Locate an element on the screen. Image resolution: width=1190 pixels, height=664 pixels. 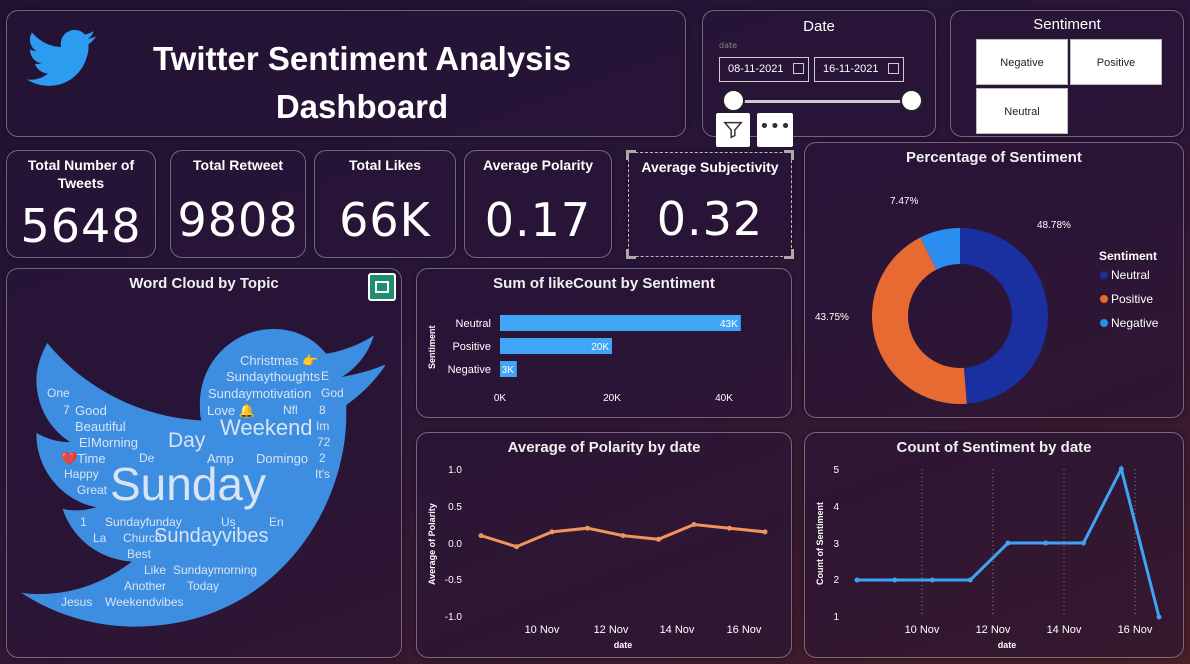
word-cloud-word: Sundaymorning is located at coordinates (215, 570).